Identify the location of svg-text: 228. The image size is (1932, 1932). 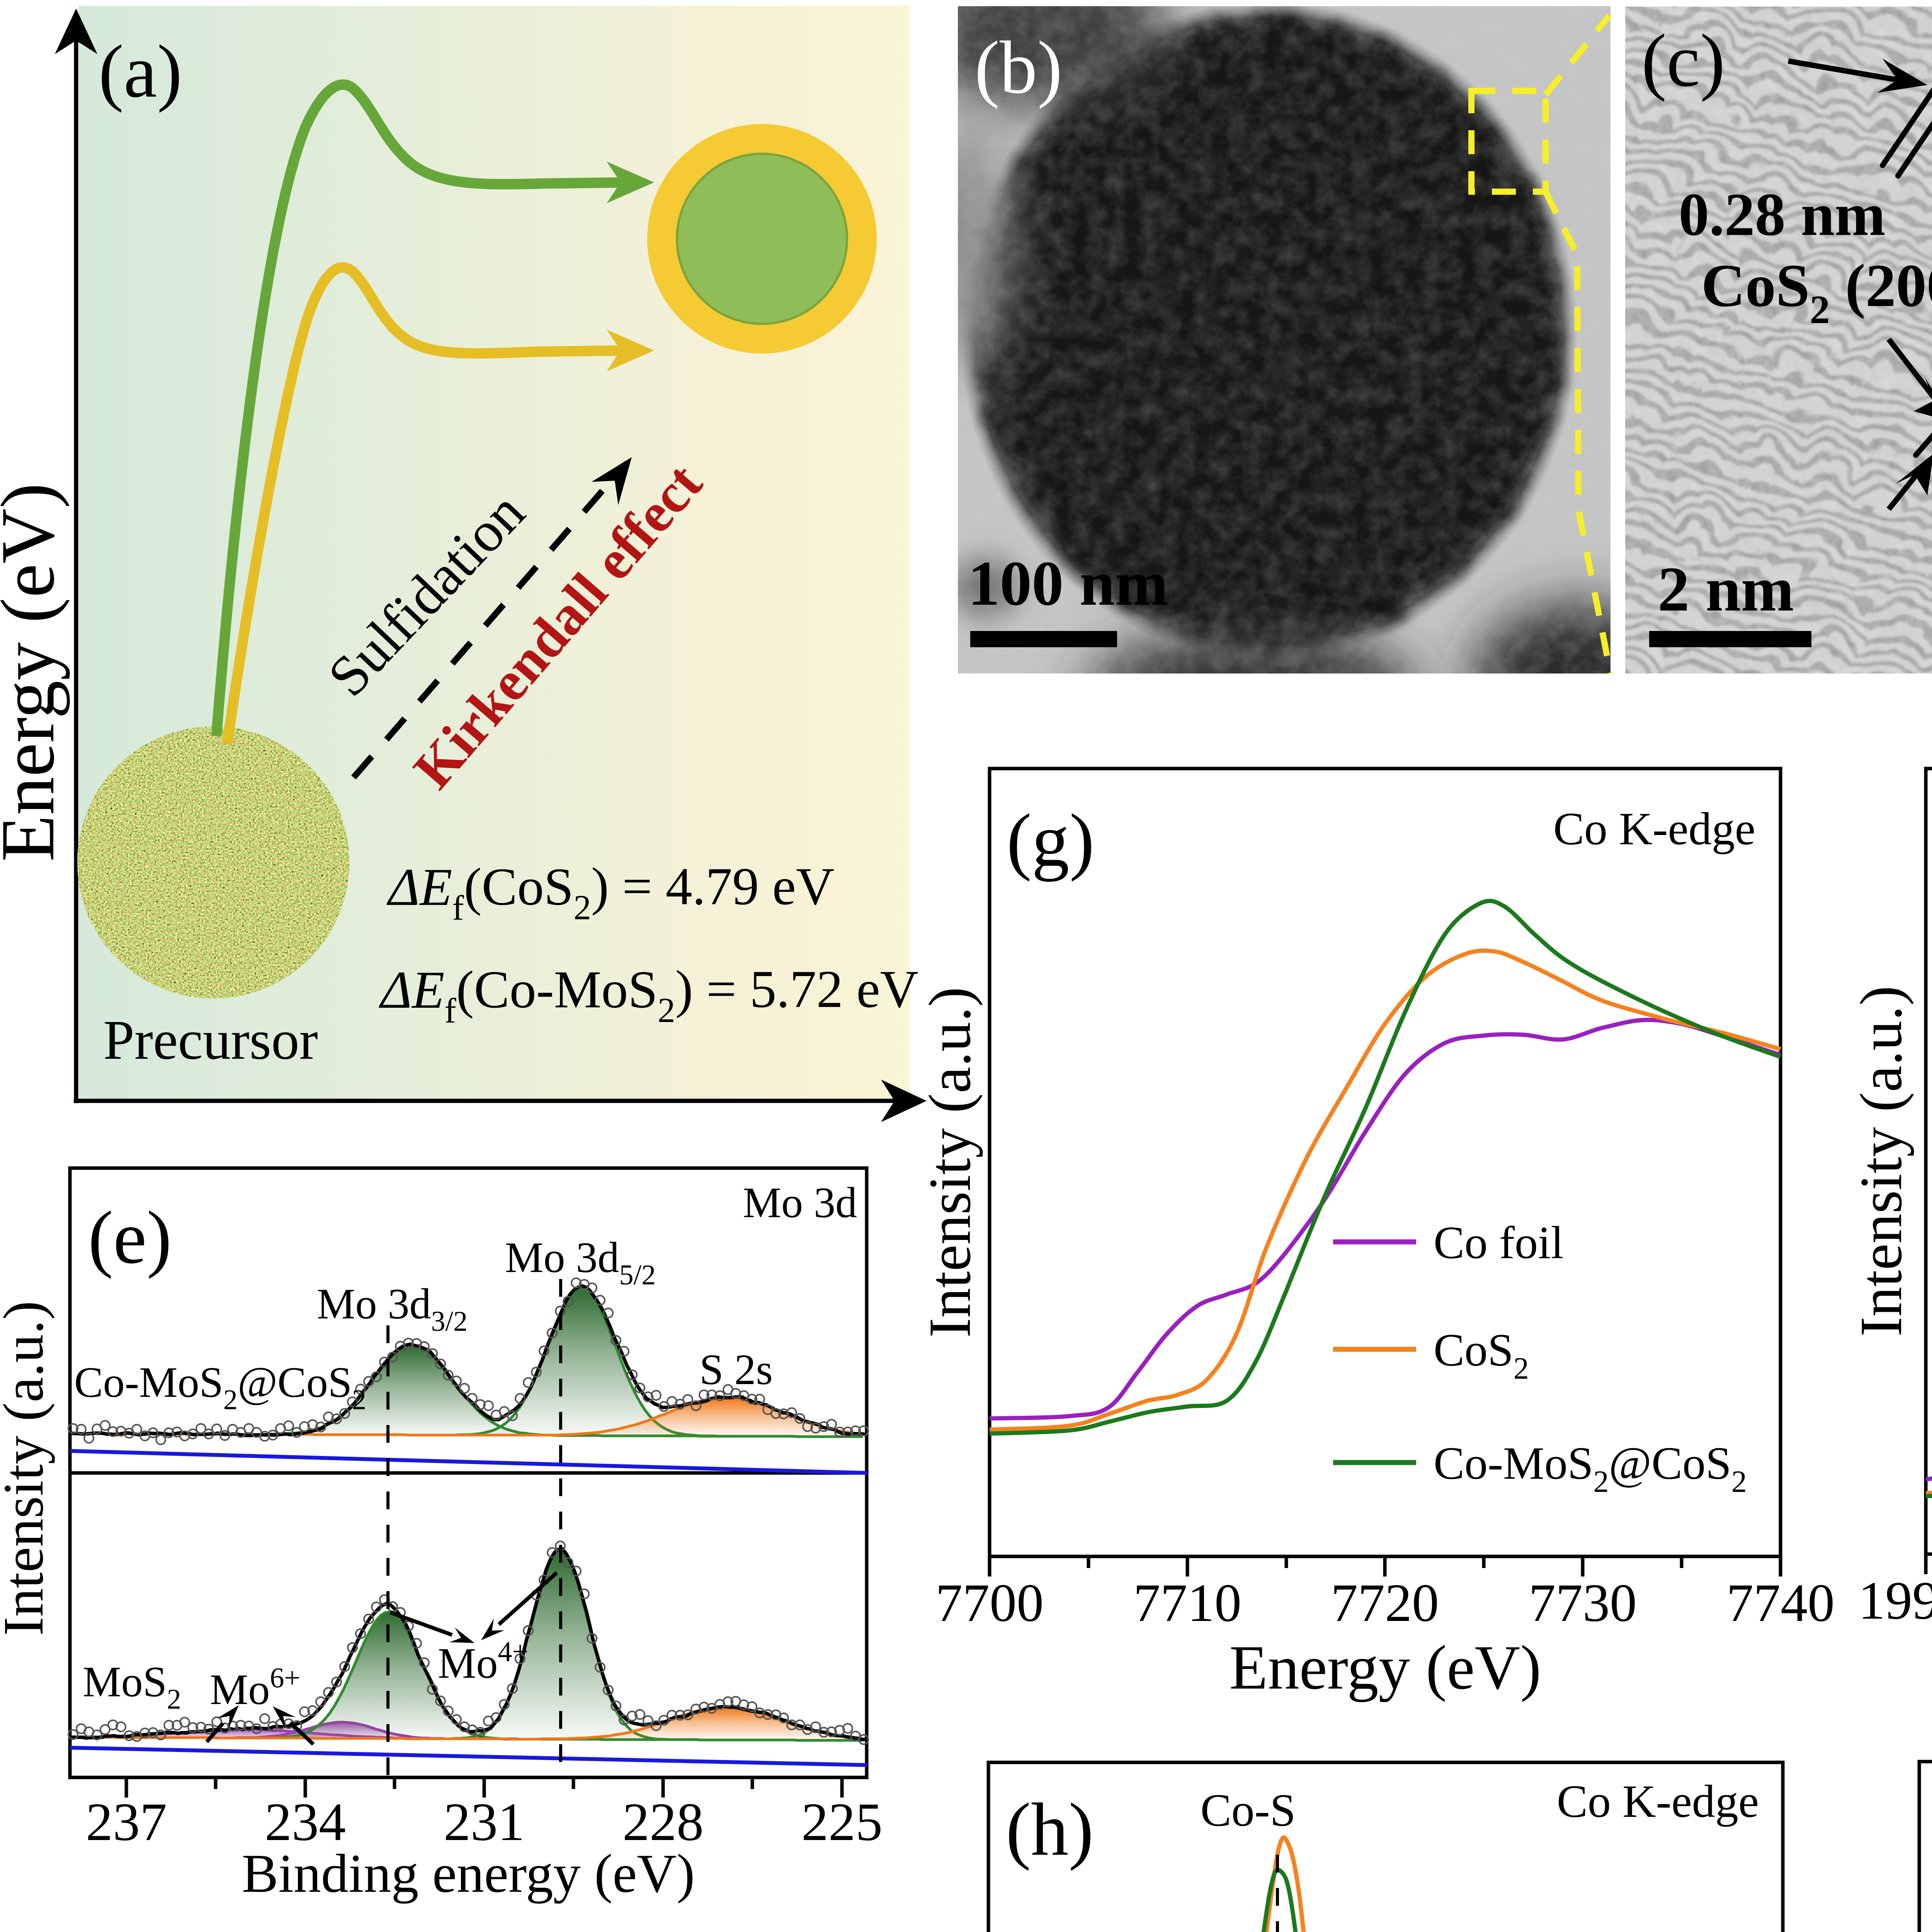
(663, 1822).